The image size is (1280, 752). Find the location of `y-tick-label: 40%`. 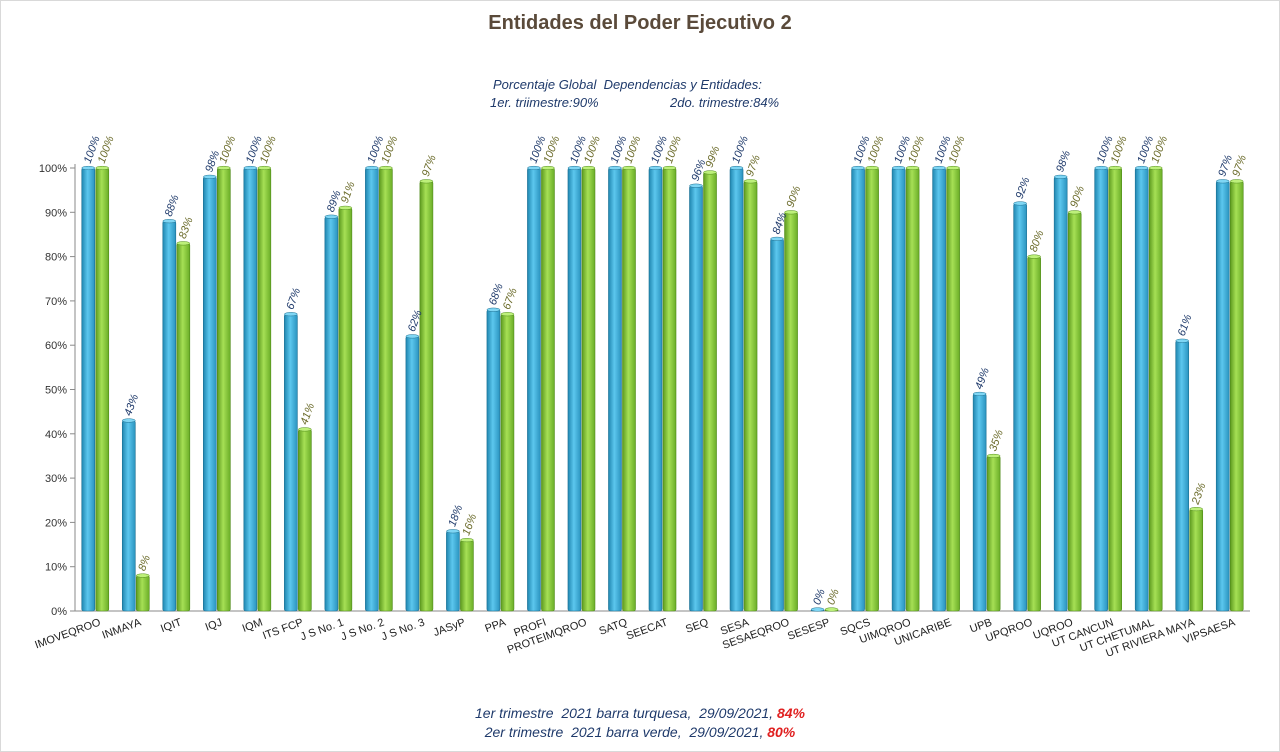

y-tick-label: 40% is located at coordinates (56, 435).